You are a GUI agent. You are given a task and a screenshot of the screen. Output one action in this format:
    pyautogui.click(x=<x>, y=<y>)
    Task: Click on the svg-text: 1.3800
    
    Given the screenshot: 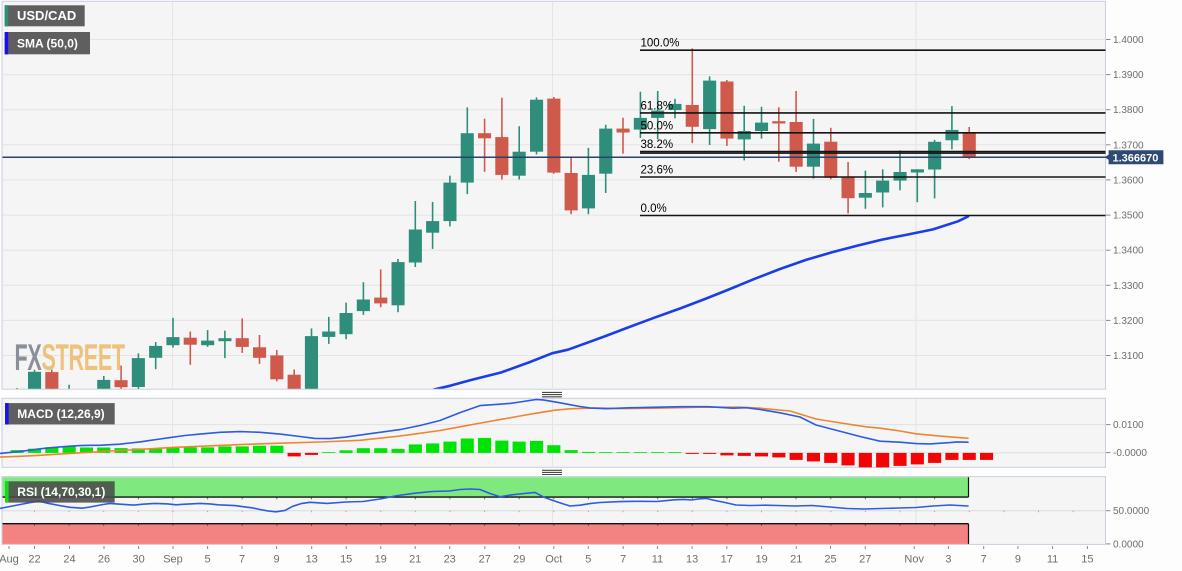 What is the action you would take?
    pyautogui.click(x=1128, y=110)
    